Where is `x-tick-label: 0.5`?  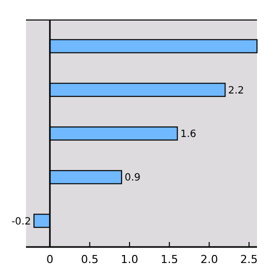
x-tick-label: 0.5 is located at coordinates (89, 259).